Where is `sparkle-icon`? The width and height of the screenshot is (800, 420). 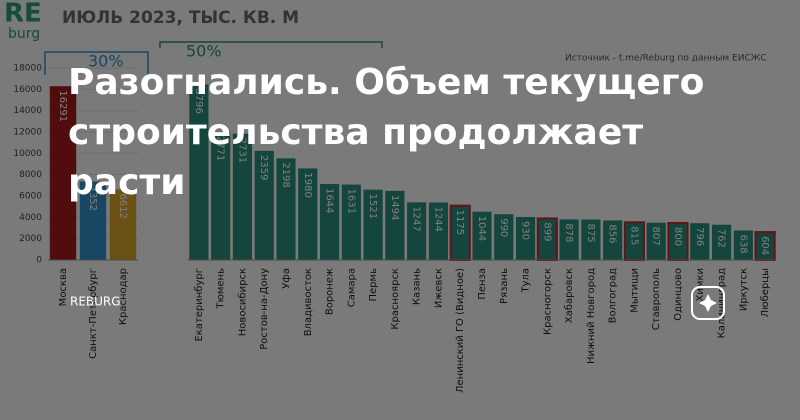 sparkle-icon is located at coordinates (708, 303).